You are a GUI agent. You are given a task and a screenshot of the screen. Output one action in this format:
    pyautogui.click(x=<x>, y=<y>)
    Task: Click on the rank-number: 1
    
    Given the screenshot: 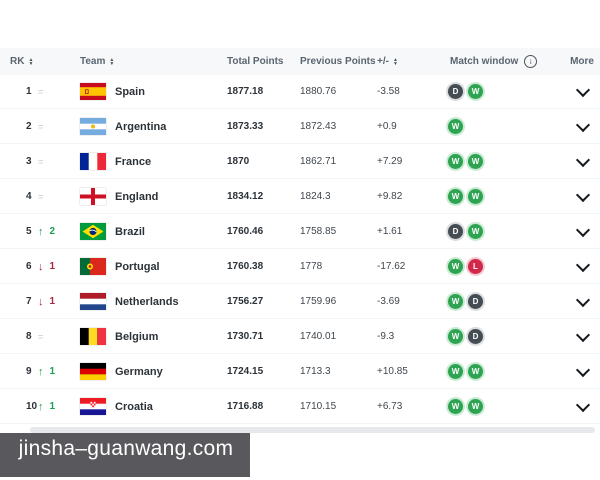 What is the action you would take?
    pyautogui.click(x=29, y=91)
    